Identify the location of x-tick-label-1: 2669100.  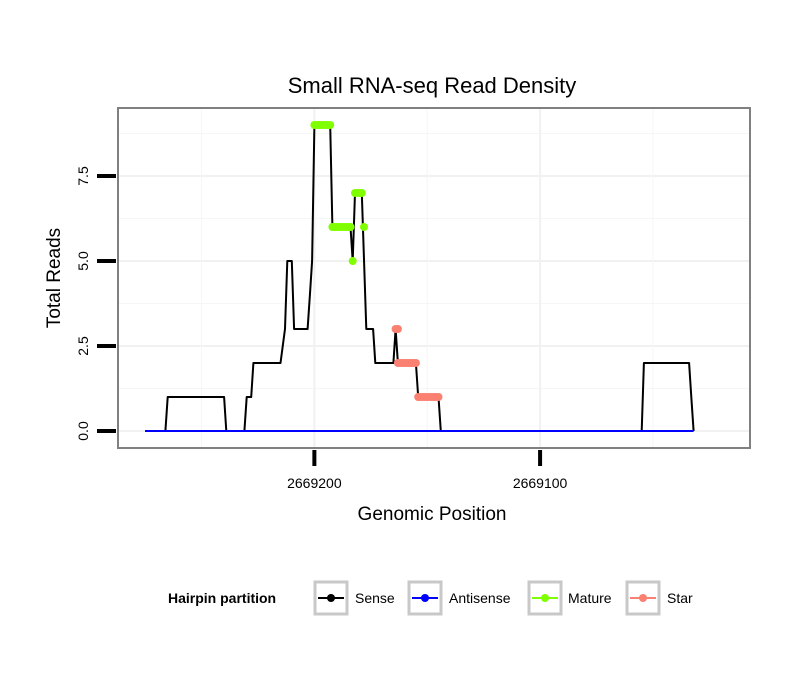
(540, 483).